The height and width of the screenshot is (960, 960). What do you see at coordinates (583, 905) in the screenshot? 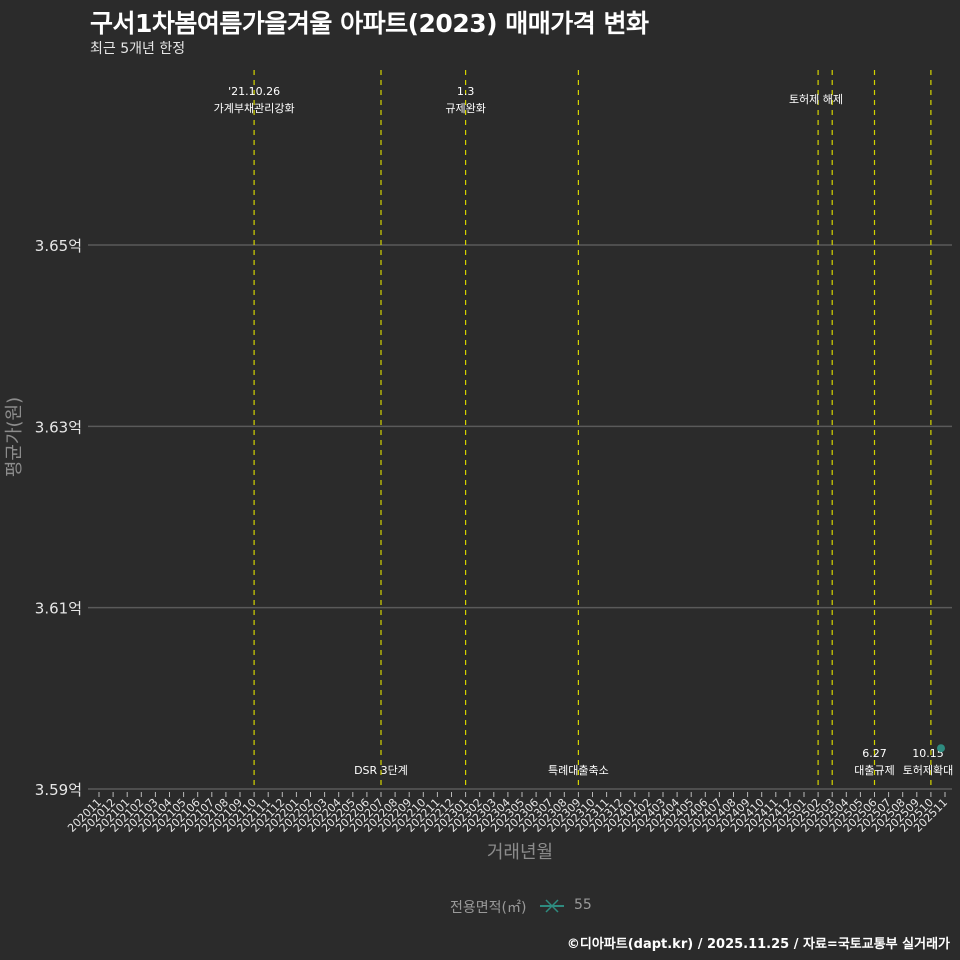
I see `legend-item-55: 55` at bounding box center [583, 905].